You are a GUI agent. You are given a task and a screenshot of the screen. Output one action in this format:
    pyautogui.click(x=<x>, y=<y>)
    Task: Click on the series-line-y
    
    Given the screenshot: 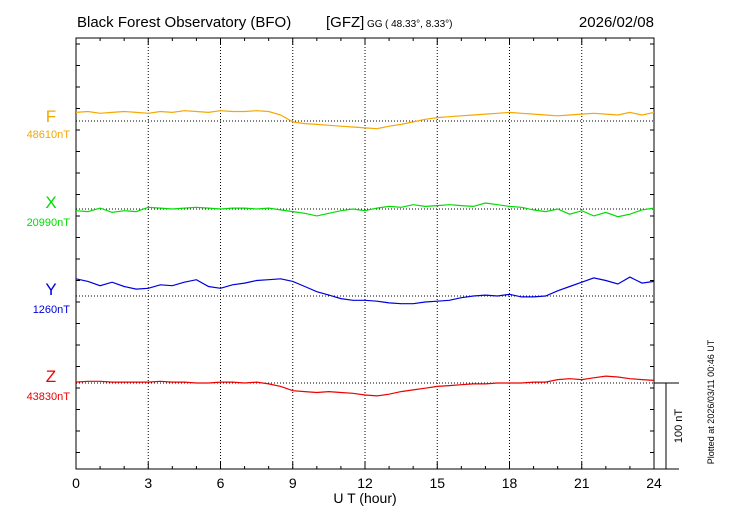 What is the action you would take?
    pyautogui.click(x=365, y=290)
    